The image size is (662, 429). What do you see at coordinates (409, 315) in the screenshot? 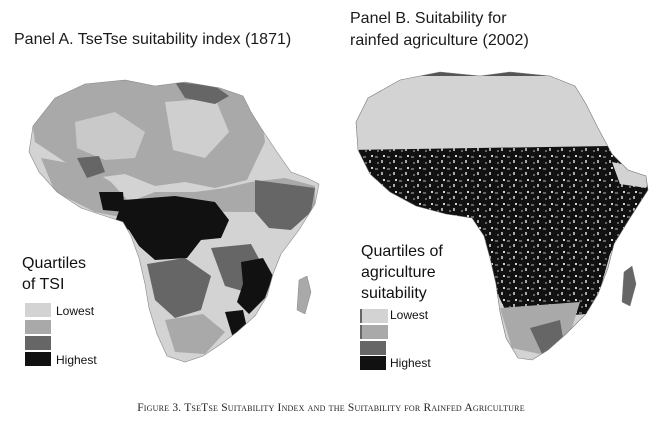
I see `legend-b-label-lowest: Lowest` at bounding box center [409, 315].